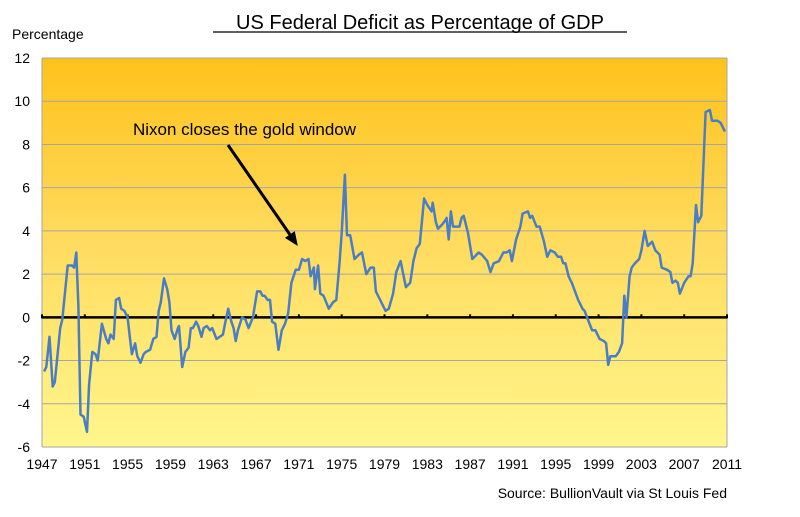  Describe the element at coordinates (22, 101) in the screenshot. I see `y-tick-label: 10` at that location.